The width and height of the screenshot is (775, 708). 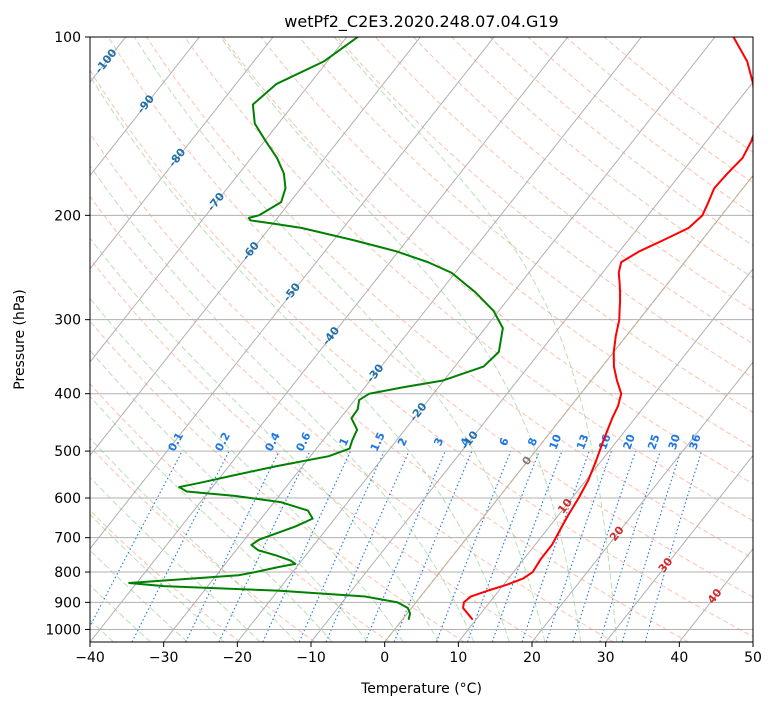 I want to click on x-tick-label: 0, so click(x=384, y=658).